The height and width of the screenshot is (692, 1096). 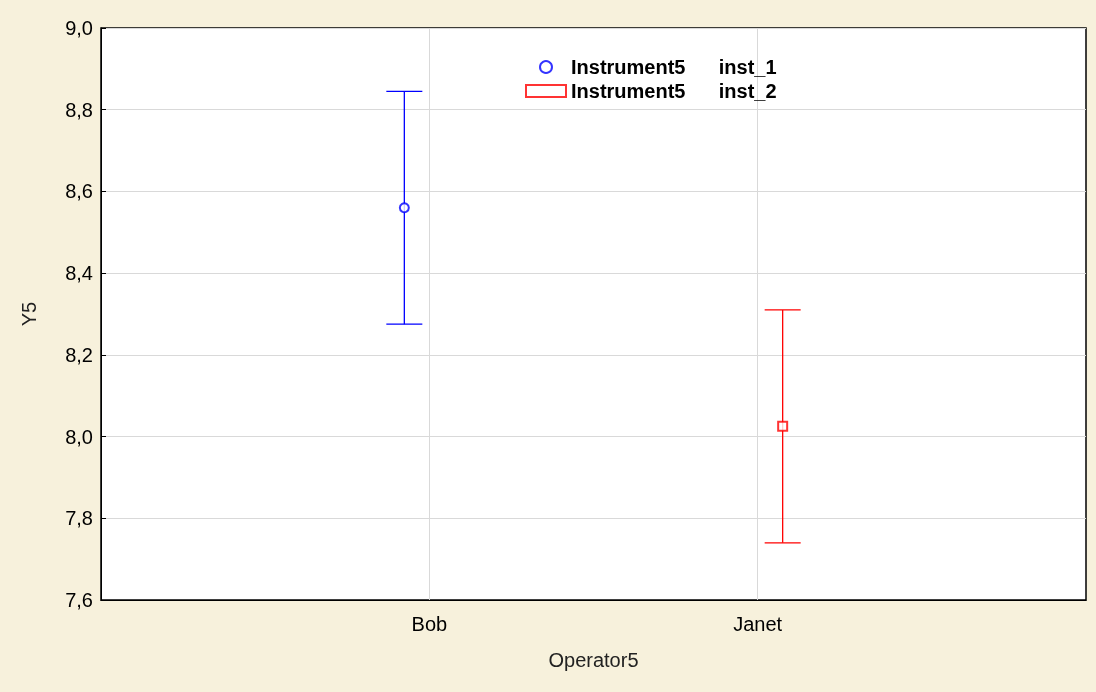 I want to click on y-tick-label: 8,2, so click(x=79, y=354).